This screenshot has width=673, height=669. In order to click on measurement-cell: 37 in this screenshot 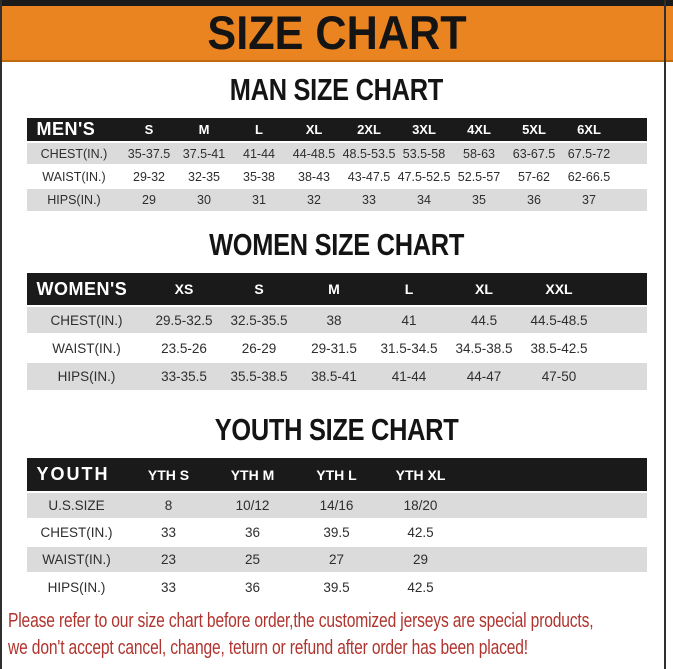, I will do `click(589, 199)`.